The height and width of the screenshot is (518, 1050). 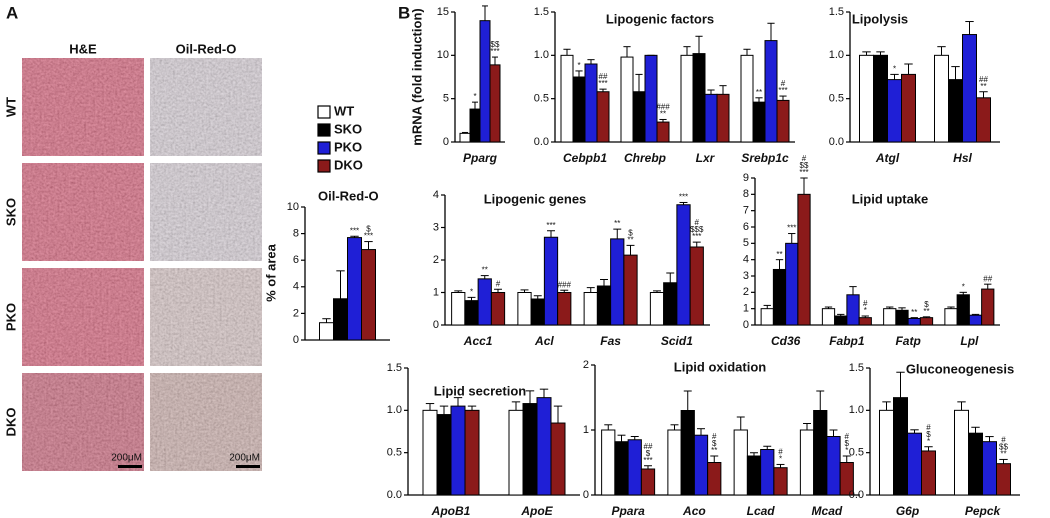 What do you see at coordinates (416, 76) in the screenshot?
I see `y-axis-label: mRNA (fold induction)` at bounding box center [416, 76].